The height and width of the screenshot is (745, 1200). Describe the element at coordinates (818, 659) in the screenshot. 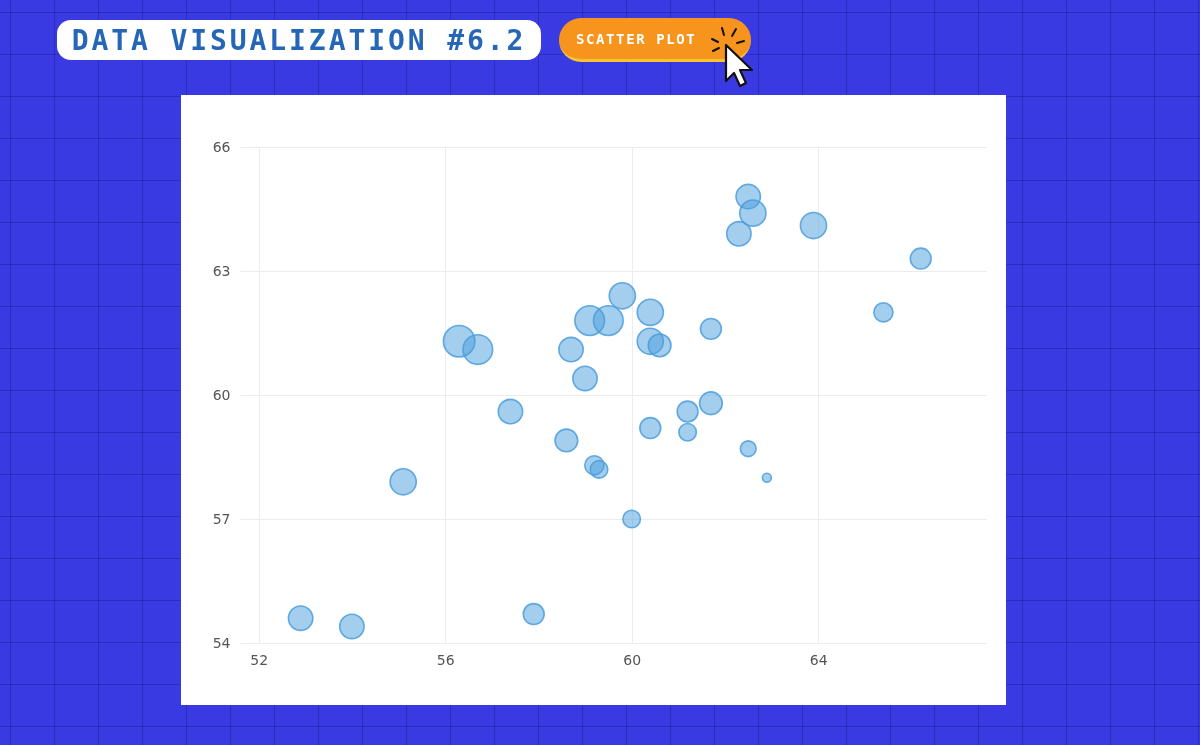

I see `x-tick-label: 64` at that location.